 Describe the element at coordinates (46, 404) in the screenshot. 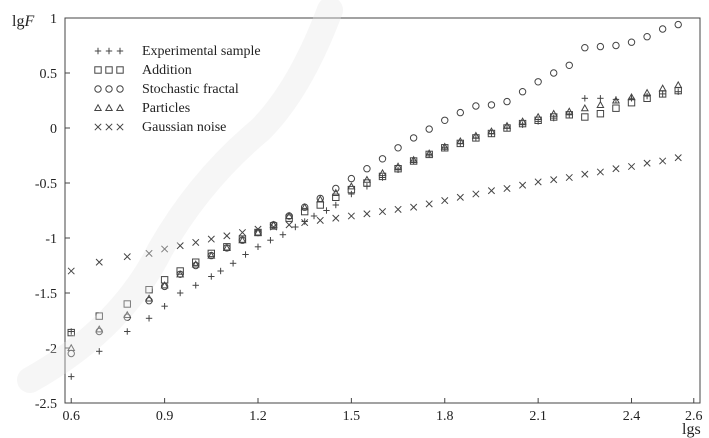

I see `y-tick-label: -2.5` at that location.